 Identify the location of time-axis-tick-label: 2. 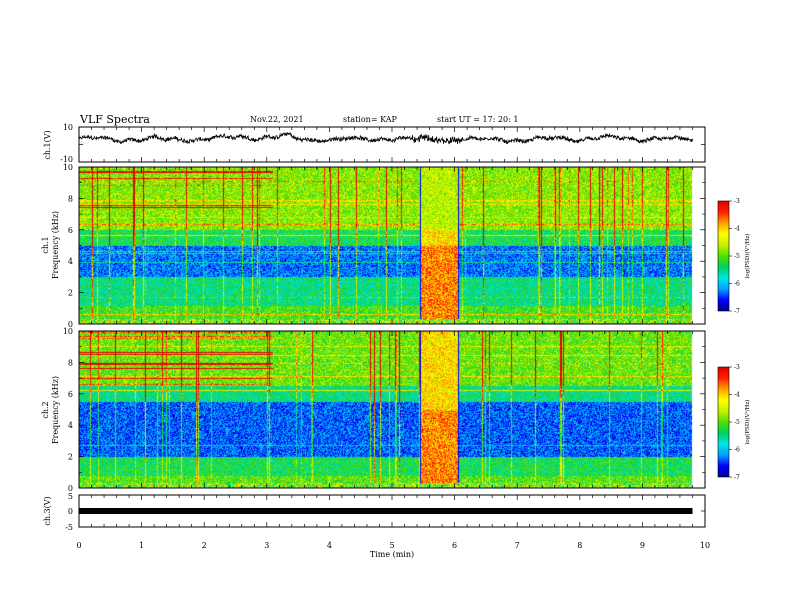
(204, 545).